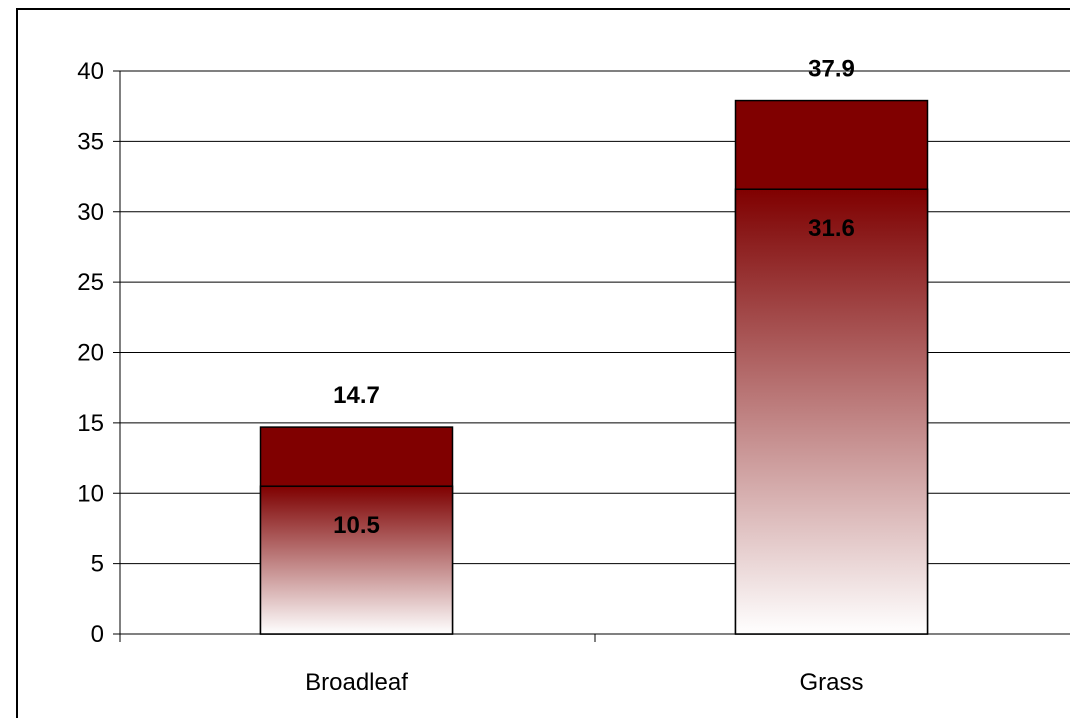 This screenshot has width=1070, height=718. Describe the element at coordinates (356, 525) in the screenshot. I see `data-label-inner: 10.5` at that location.